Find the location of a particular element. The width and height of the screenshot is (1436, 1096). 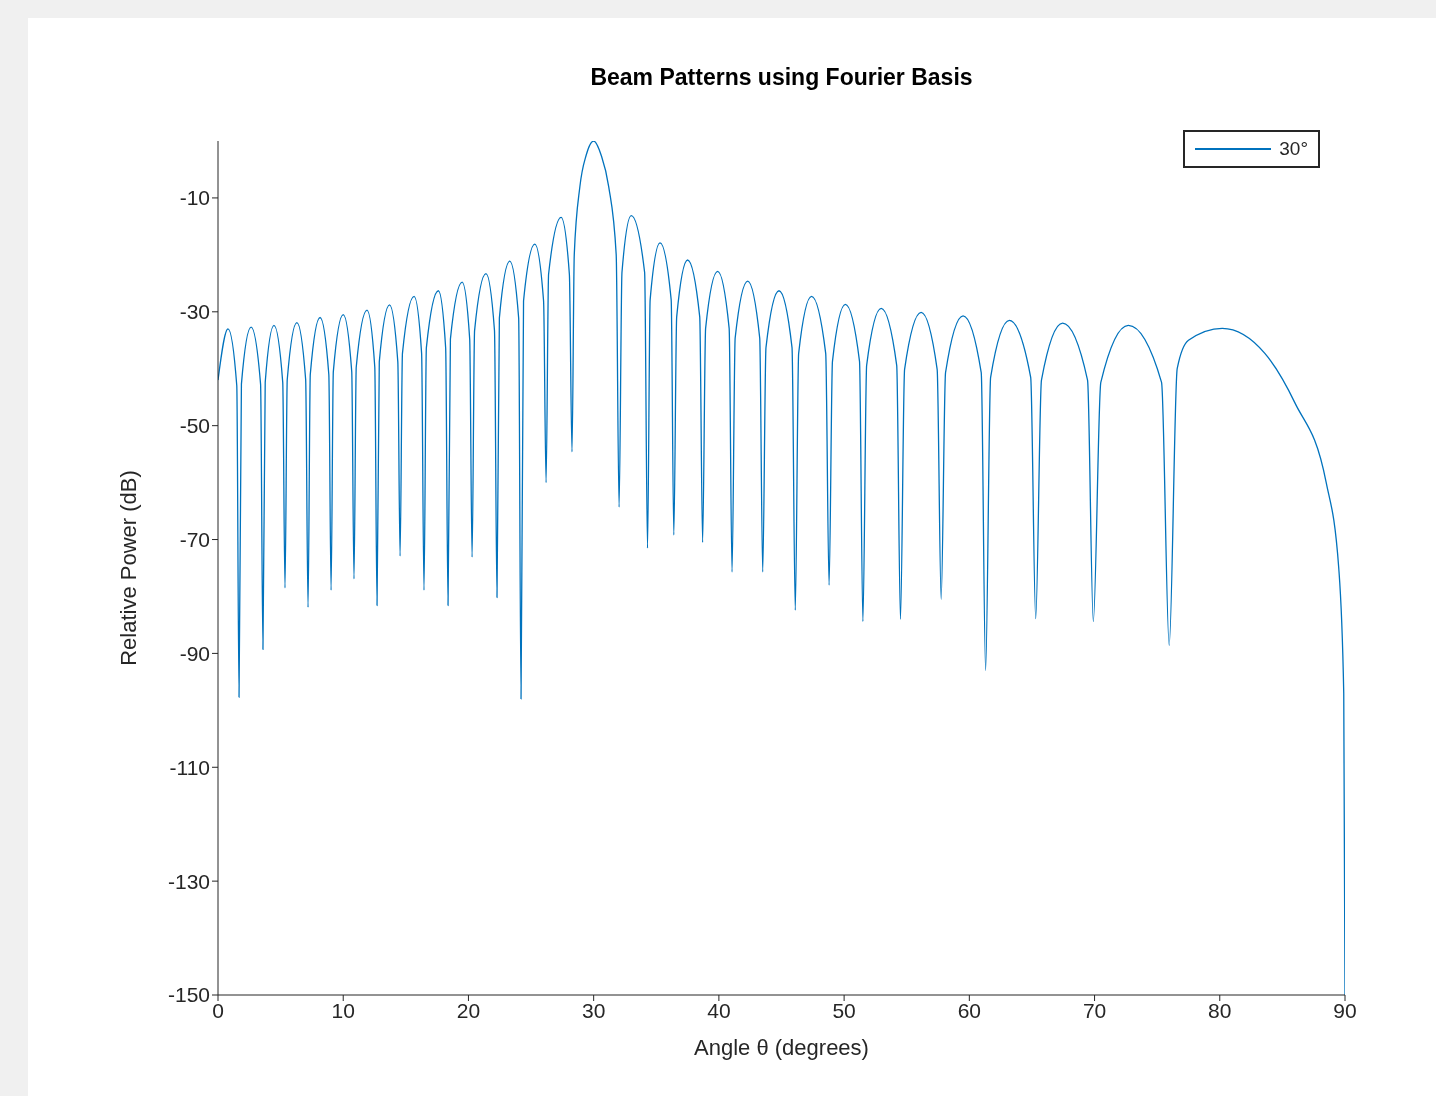

x-tick-label: 0 is located at coordinates (218, 1010).